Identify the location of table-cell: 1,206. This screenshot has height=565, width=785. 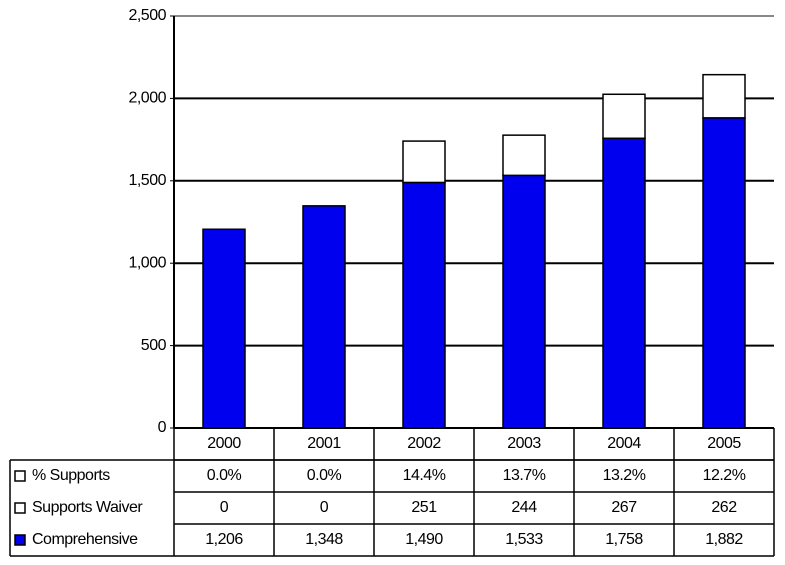
(224, 539).